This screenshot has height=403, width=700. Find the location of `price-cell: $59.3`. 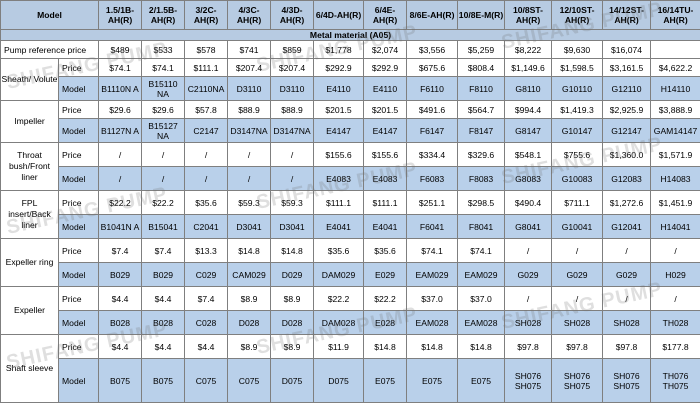

price-cell: $59.3 is located at coordinates (249, 203).